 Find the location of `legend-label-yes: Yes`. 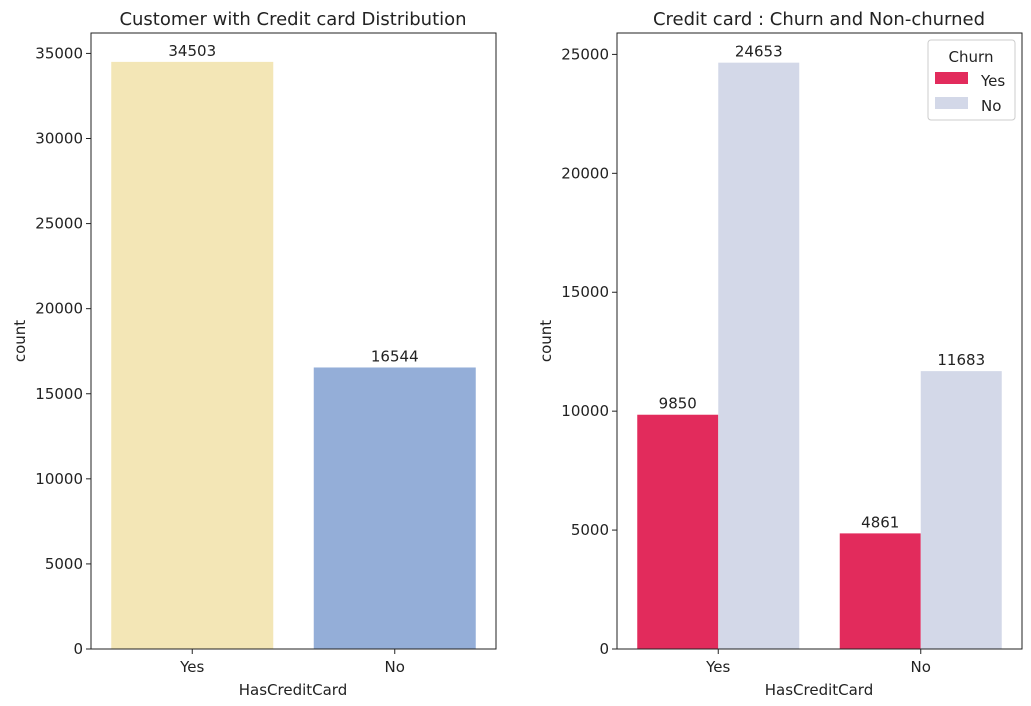

legend-label-yes: Yes is located at coordinates (992, 81).